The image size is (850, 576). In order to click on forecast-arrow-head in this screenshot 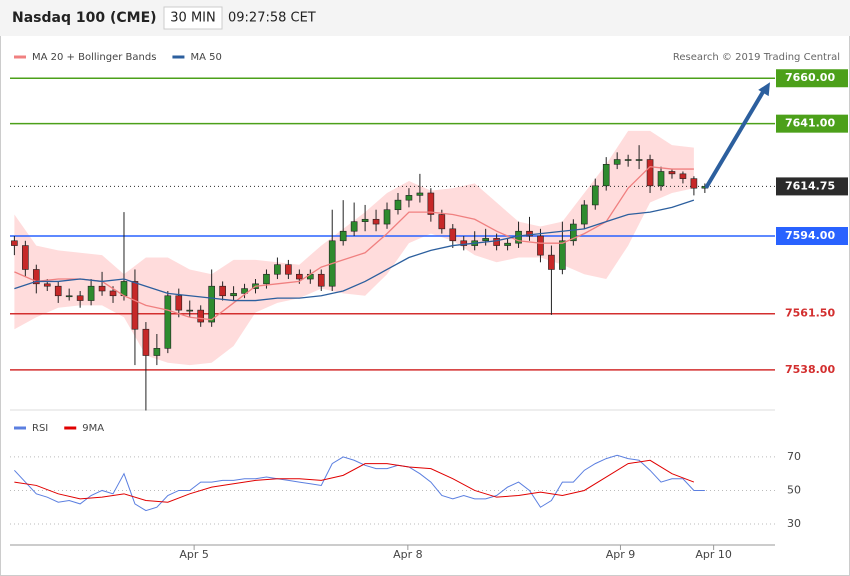, I will do `click(764, 89)`.